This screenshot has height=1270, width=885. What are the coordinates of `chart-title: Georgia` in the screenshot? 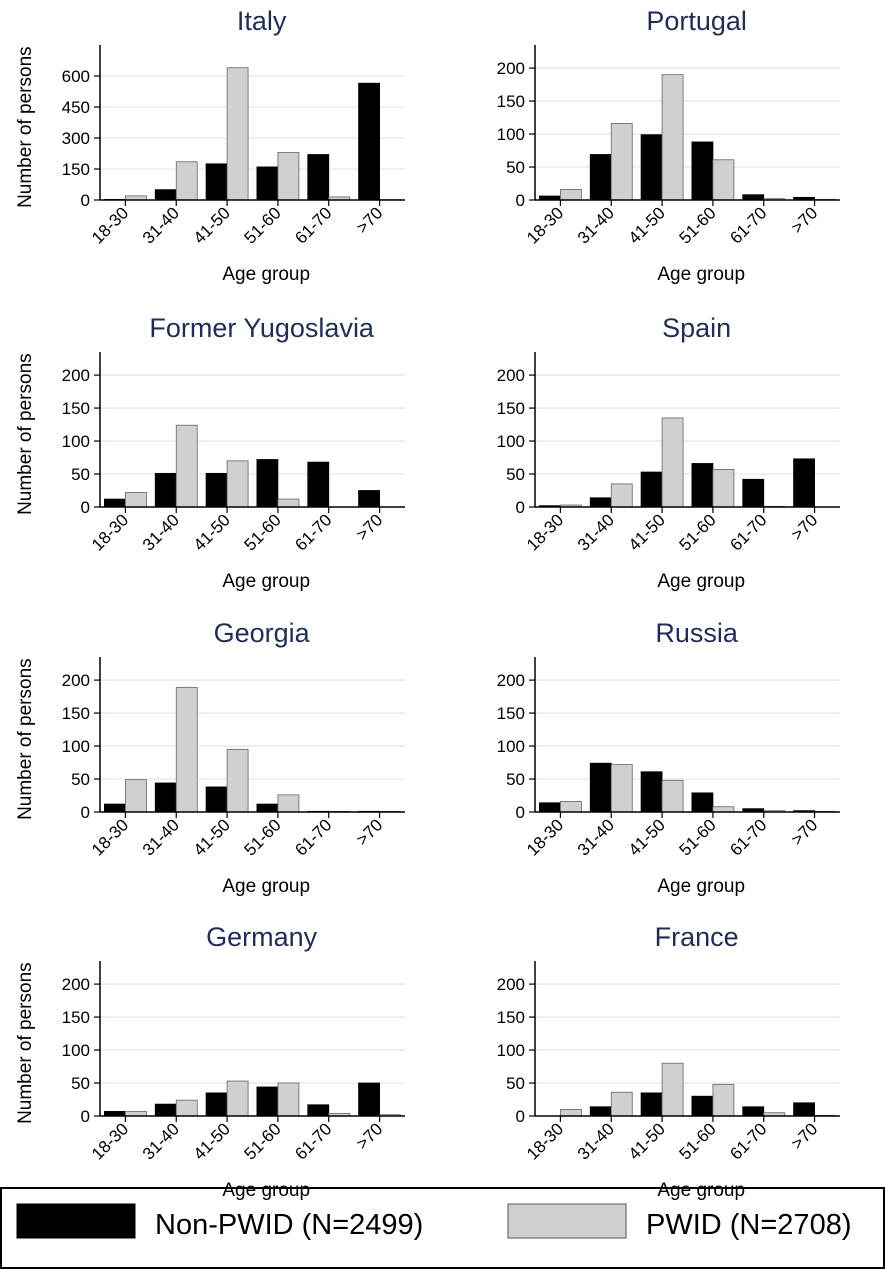 It's located at (262, 633).